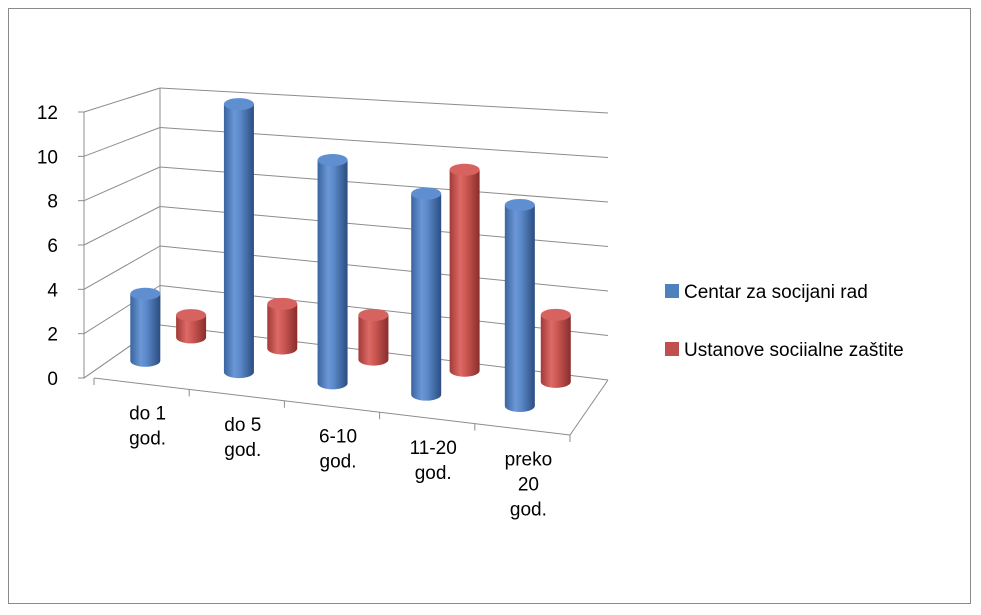 The height and width of the screenshot is (615, 981). I want to click on y-tick-label: 6, so click(52, 246).